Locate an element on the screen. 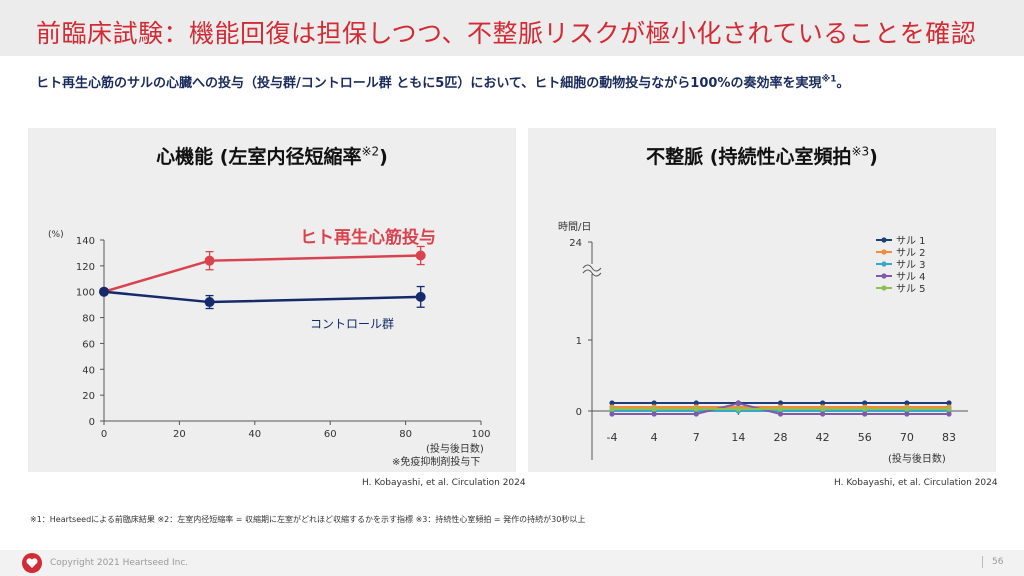 The width and height of the screenshot is (1024, 576). page-title: 前臨床試験：機能回復は担保しつつ、不整脈リスクが極小化されていることを確認 is located at coordinates (506, 33).